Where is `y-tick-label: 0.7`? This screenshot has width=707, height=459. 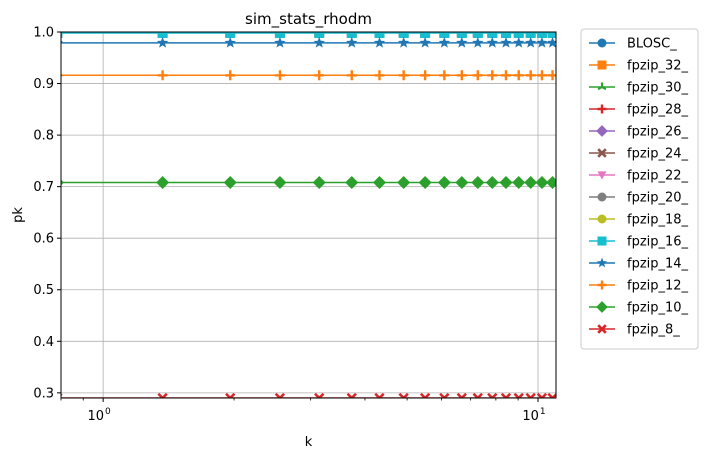 y-tick-label: 0.7 is located at coordinates (43, 187).